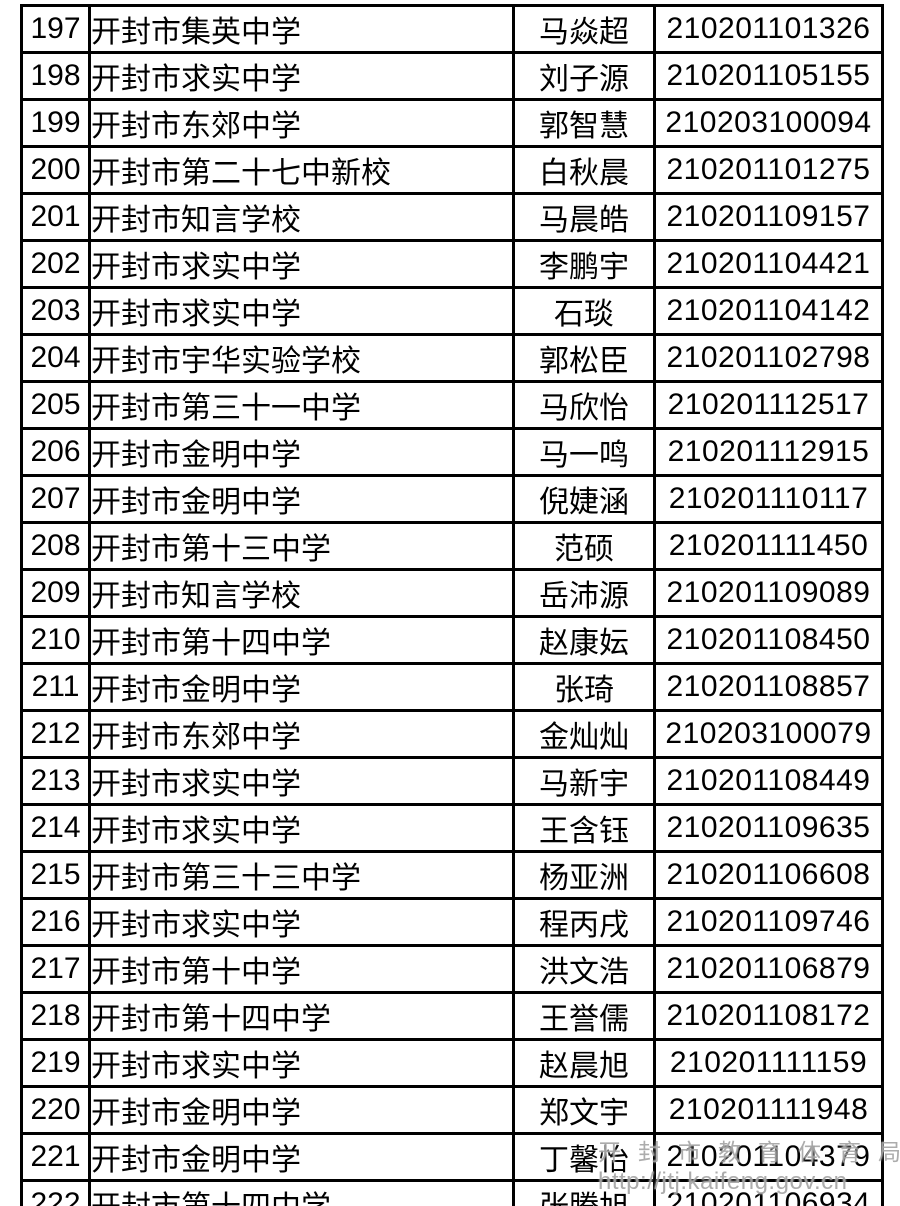  What do you see at coordinates (584, 969) in the screenshot?
I see `name-cell: 洪文浩` at bounding box center [584, 969].